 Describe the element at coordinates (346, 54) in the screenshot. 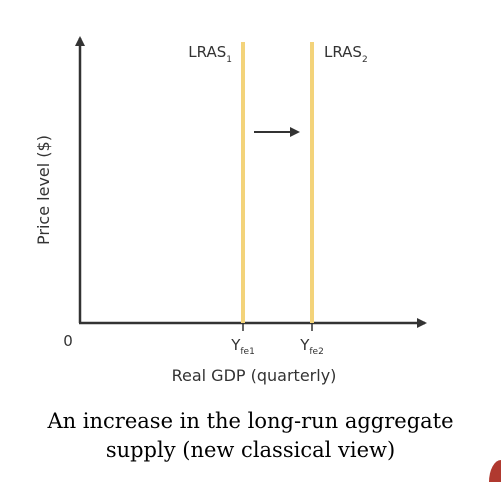

I see `lras-2-label: LRAS2` at that location.